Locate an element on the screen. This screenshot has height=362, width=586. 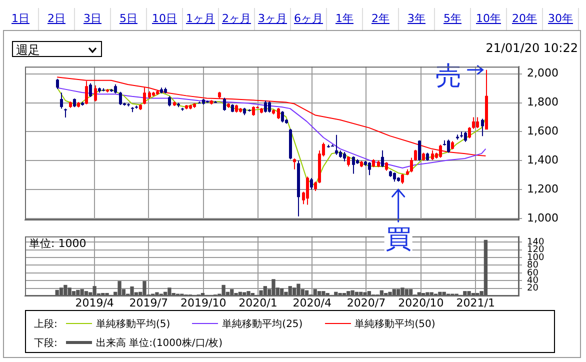
legend-label: 単純移動平均(25) is located at coordinates (262, 324).